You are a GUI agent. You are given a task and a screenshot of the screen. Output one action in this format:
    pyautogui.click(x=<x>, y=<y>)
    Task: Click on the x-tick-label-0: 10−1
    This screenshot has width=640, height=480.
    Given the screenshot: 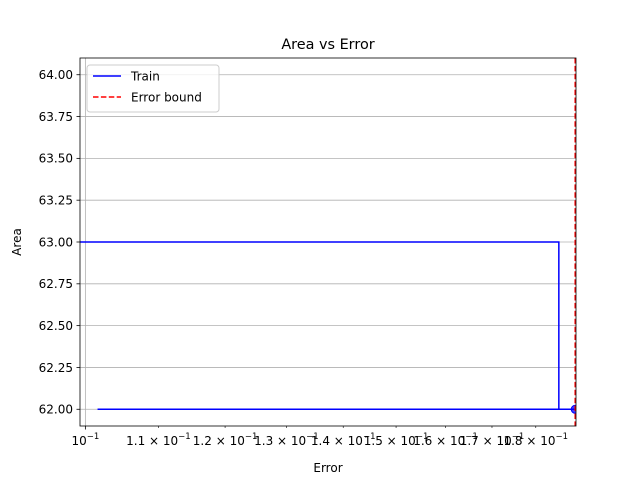 What is the action you would take?
    pyautogui.click(x=85, y=440)
    